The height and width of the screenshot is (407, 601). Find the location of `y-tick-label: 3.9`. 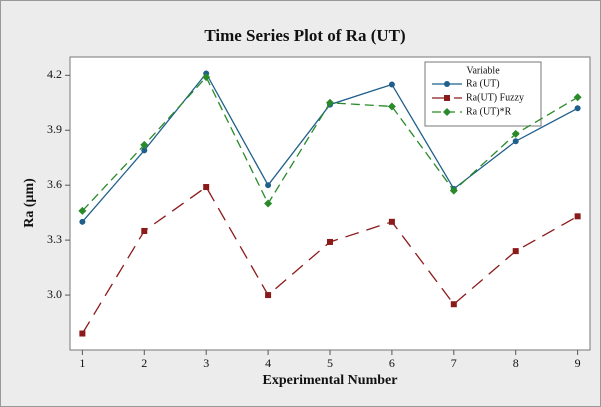

y-tick-label: 3.9 is located at coordinates (54, 129).